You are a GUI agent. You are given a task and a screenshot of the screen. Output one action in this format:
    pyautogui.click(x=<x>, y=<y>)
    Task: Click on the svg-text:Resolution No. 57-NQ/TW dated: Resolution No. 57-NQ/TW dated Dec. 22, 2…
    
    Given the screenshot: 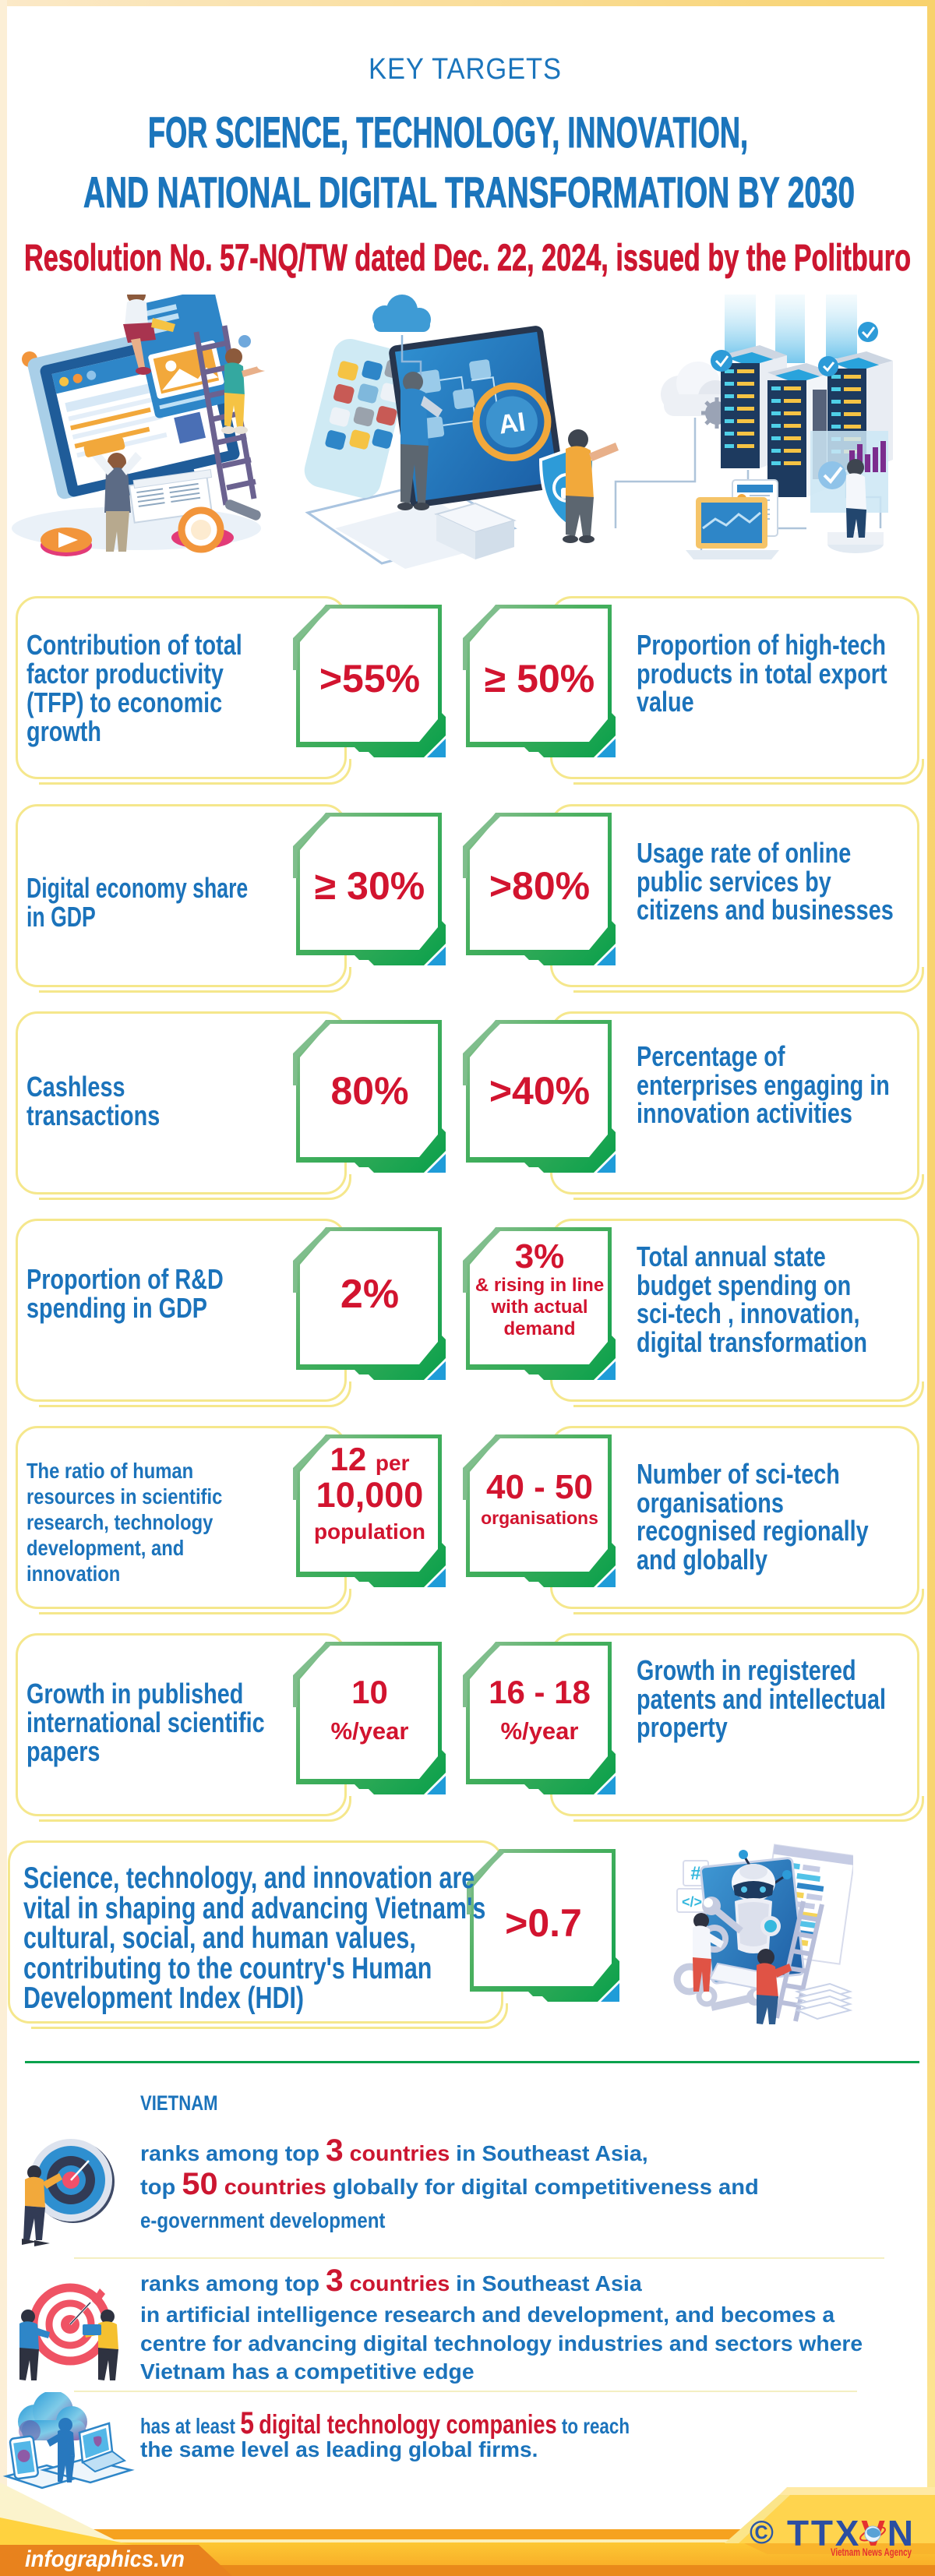 What is the action you would take?
    pyautogui.click(x=467, y=258)
    